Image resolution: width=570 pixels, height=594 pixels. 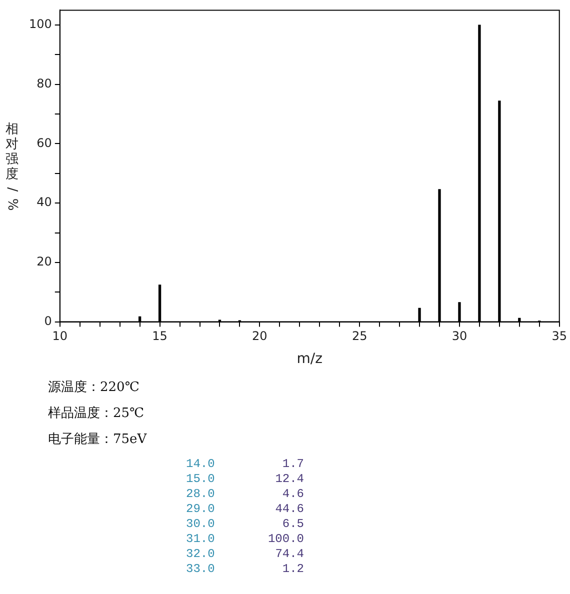 What do you see at coordinates (360, 336) in the screenshot?
I see `x-tick-label: 25` at bounding box center [360, 336].